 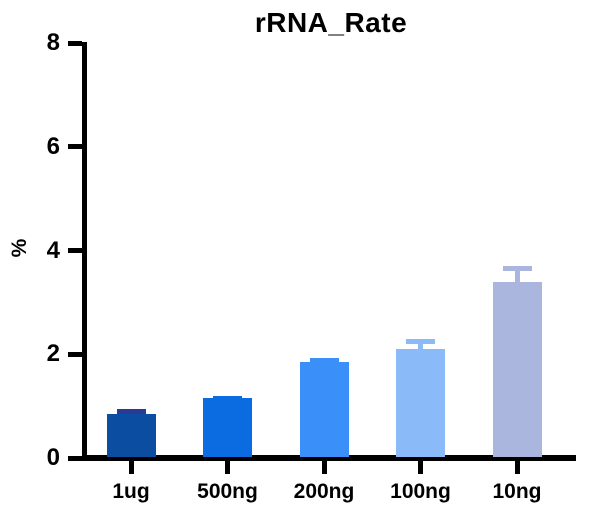 What do you see at coordinates (331, 22) in the screenshot?
I see `chart-title: rRNA_Rate` at bounding box center [331, 22].